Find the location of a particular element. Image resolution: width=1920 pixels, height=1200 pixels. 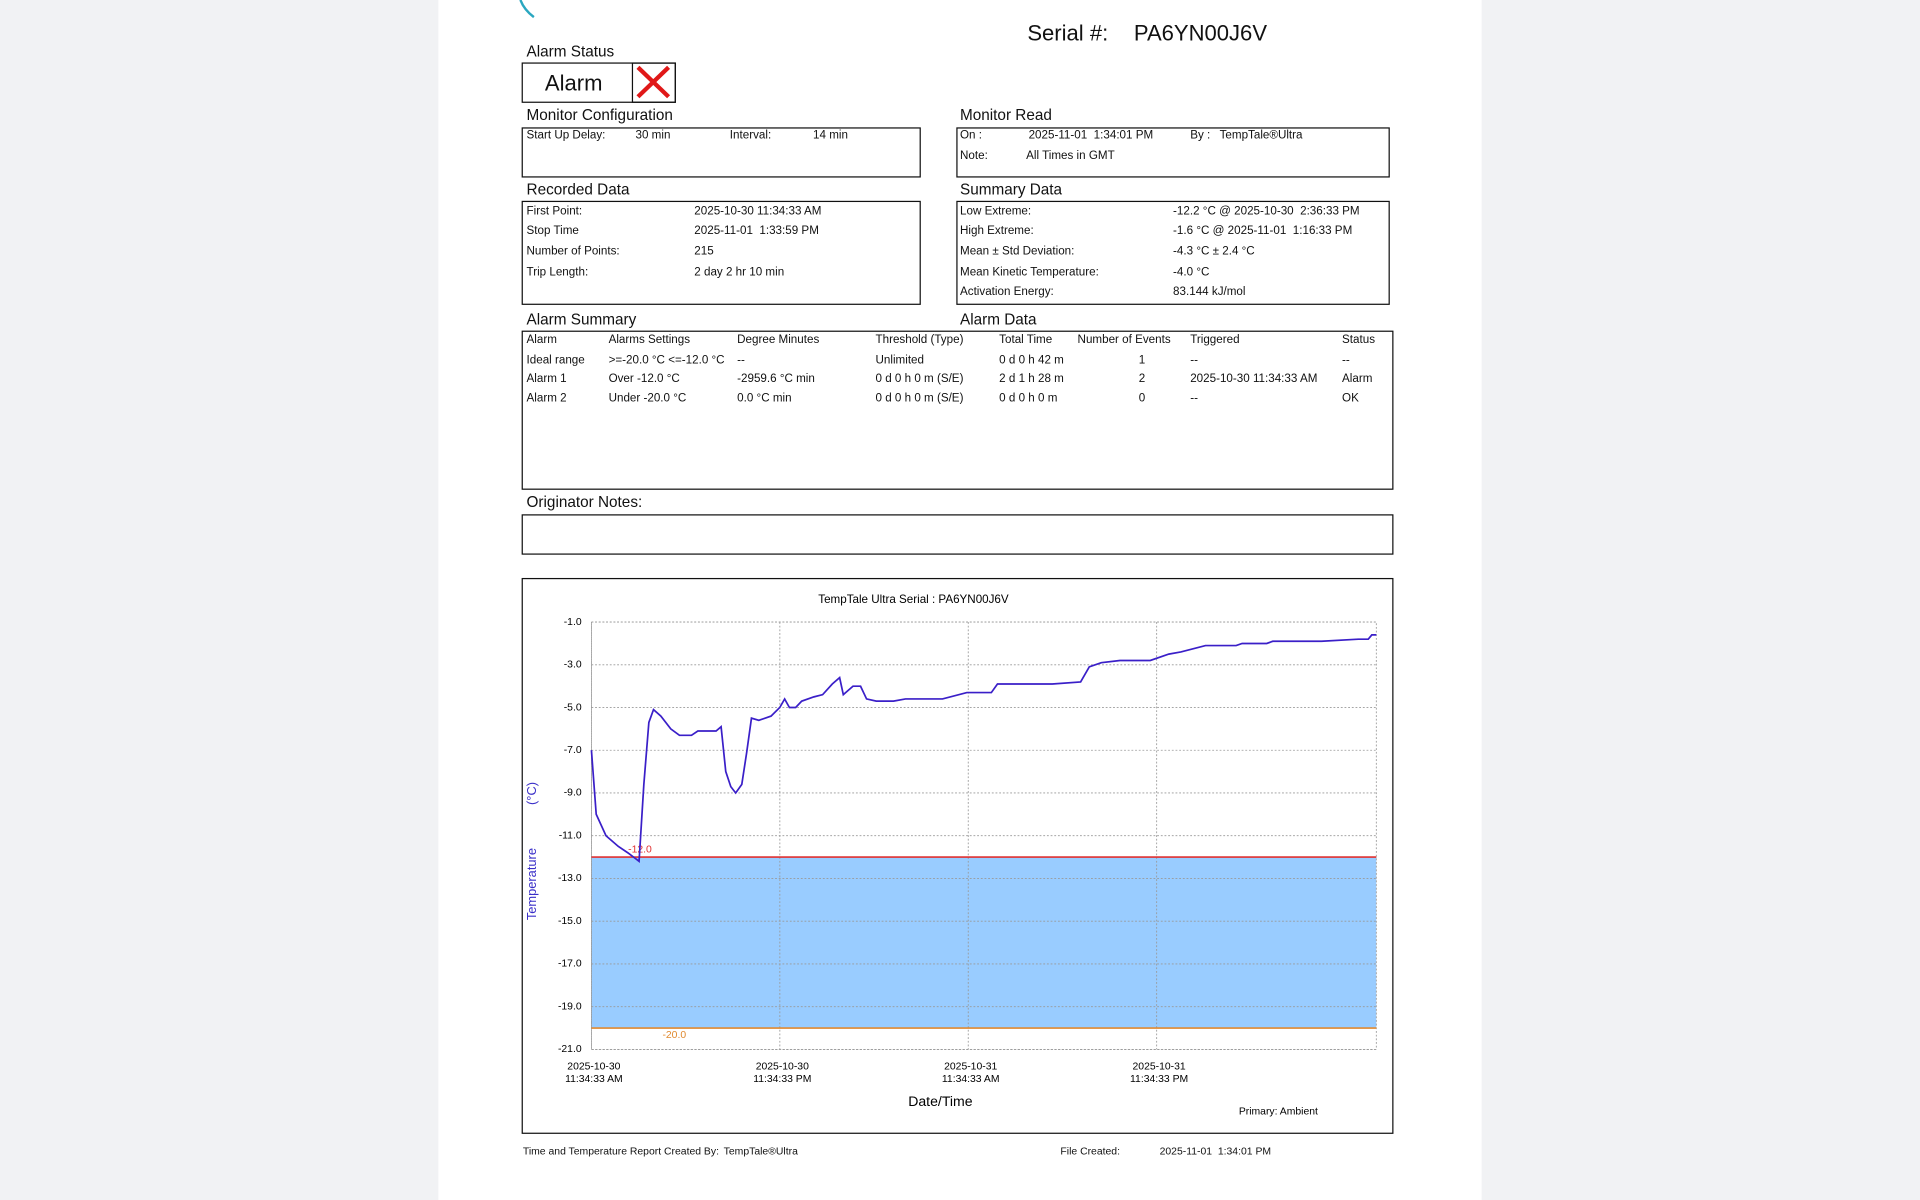

field-label: High Extreme: is located at coordinates (997, 231).